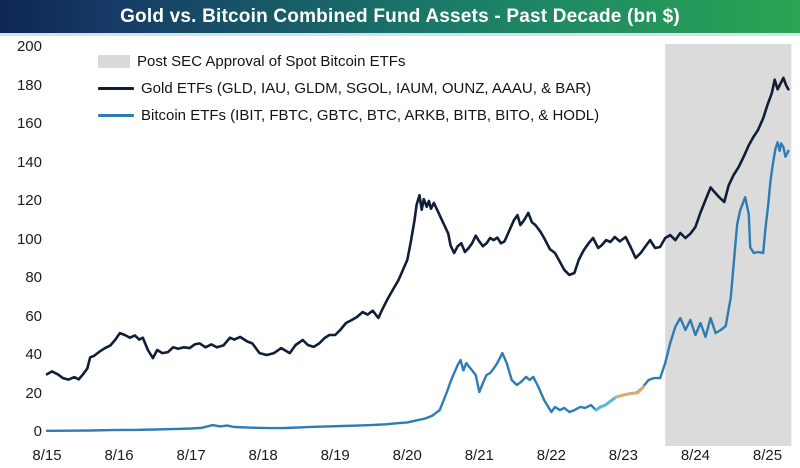 Image resolution: width=800 pixels, height=468 pixels. Describe the element at coordinates (623, 455) in the screenshot. I see `x-tick-label: 8/23` at that location.